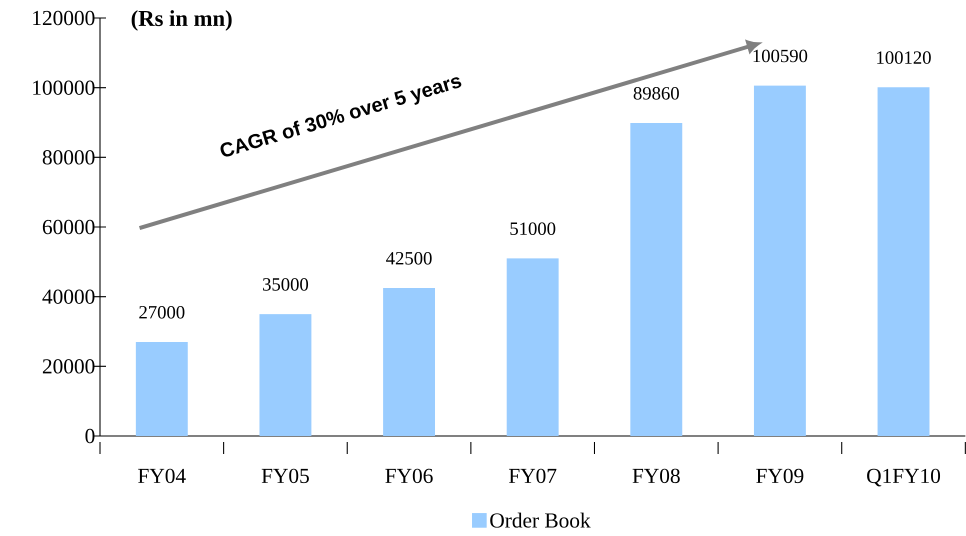 Image resolution: width=966 pixels, height=536 pixels. Describe the element at coordinates (161, 312) in the screenshot. I see `data-label: 27000` at that location.